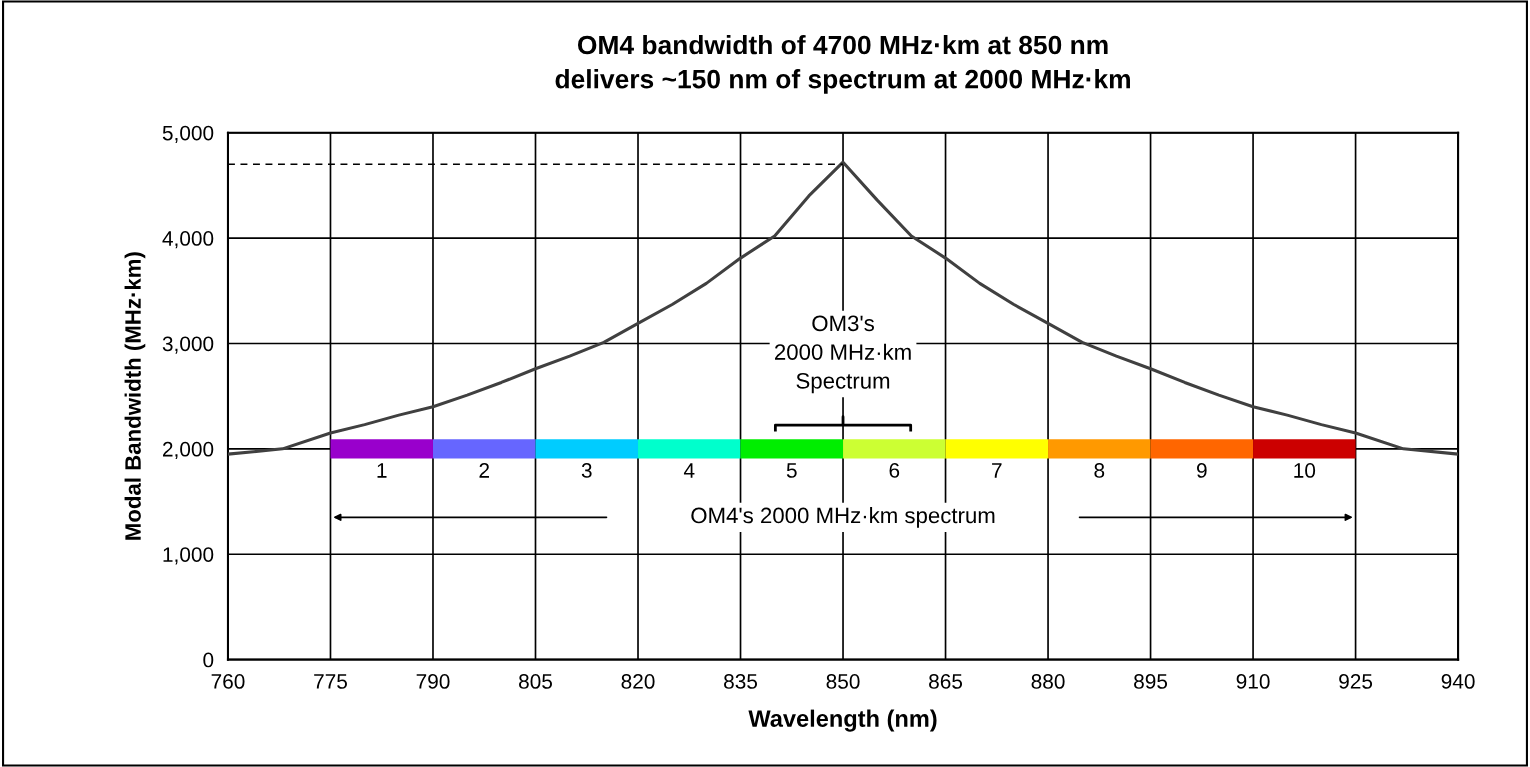 The width and height of the screenshot is (1530, 767). I want to click on x-tick-label: 805, so click(536, 681).